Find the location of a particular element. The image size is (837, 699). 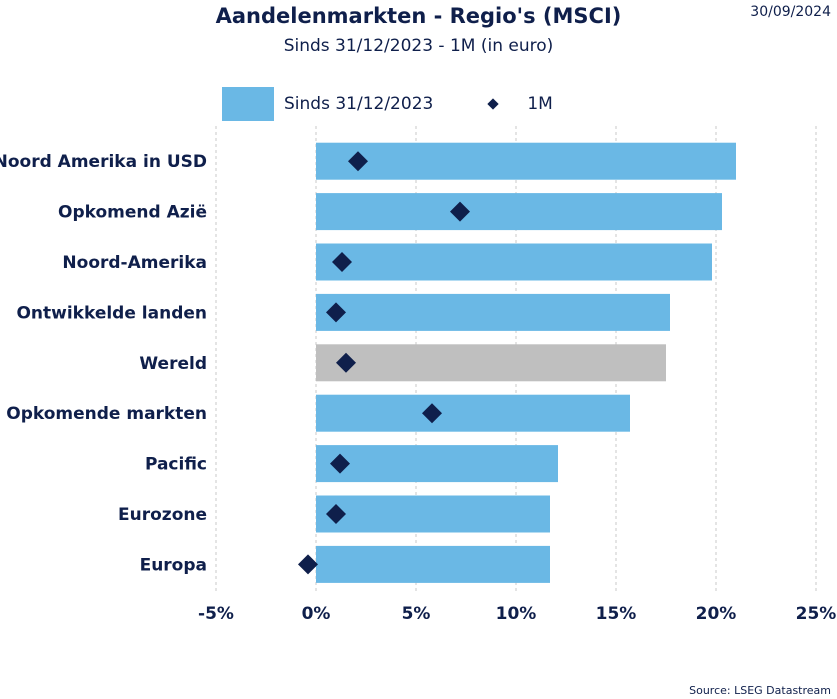

source-note: Source: LSEG Datastream is located at coordinates (760, 690).